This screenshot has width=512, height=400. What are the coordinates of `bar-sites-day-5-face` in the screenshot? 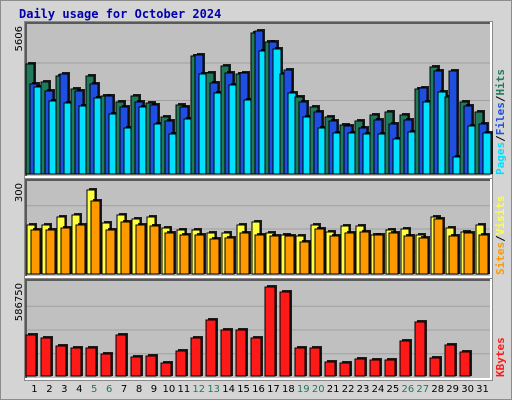 It's located at (95, 237).